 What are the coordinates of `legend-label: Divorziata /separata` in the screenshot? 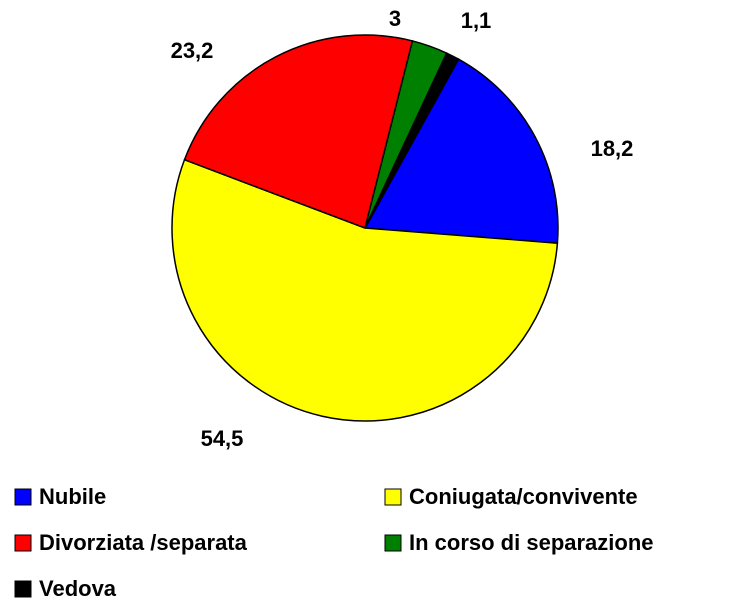 It's located at (143, 542).